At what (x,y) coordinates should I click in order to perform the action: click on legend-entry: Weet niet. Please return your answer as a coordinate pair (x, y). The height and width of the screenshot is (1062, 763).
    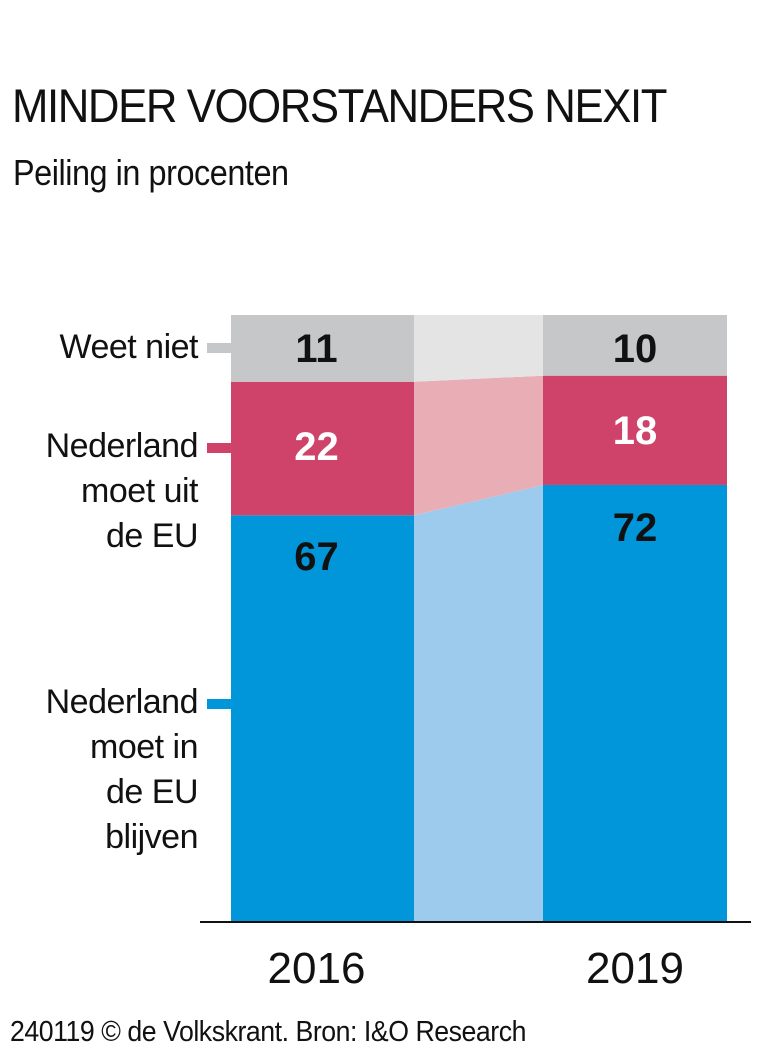
    Looking at the image, I should click on (128, 347).